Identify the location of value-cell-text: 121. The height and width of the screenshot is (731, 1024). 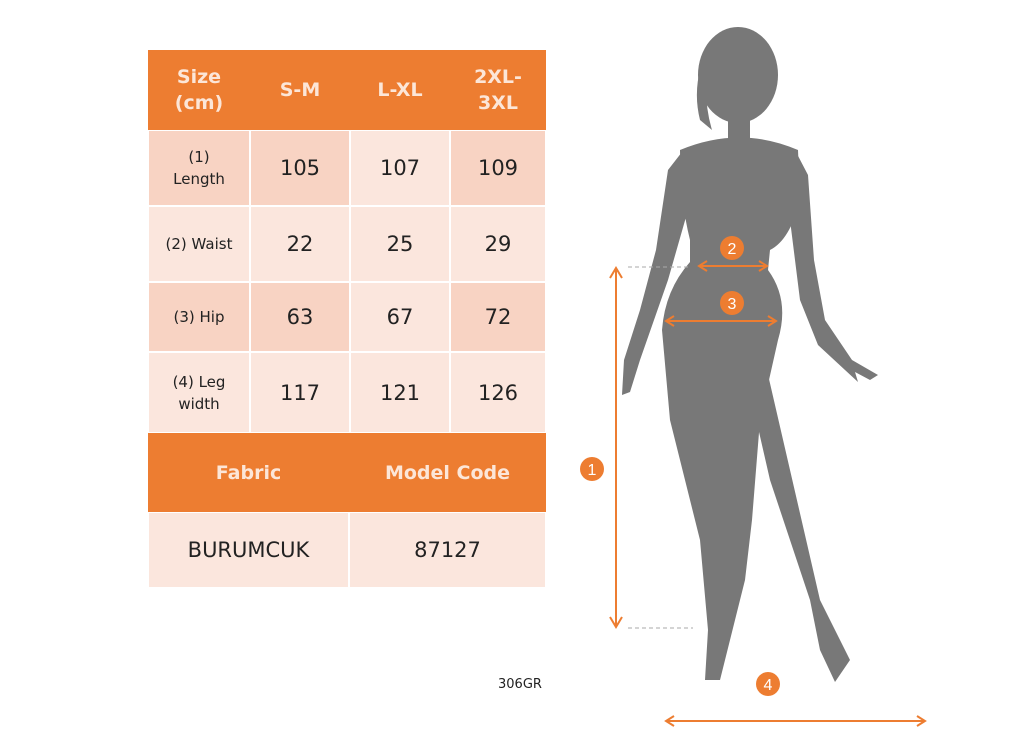
(400, 392).